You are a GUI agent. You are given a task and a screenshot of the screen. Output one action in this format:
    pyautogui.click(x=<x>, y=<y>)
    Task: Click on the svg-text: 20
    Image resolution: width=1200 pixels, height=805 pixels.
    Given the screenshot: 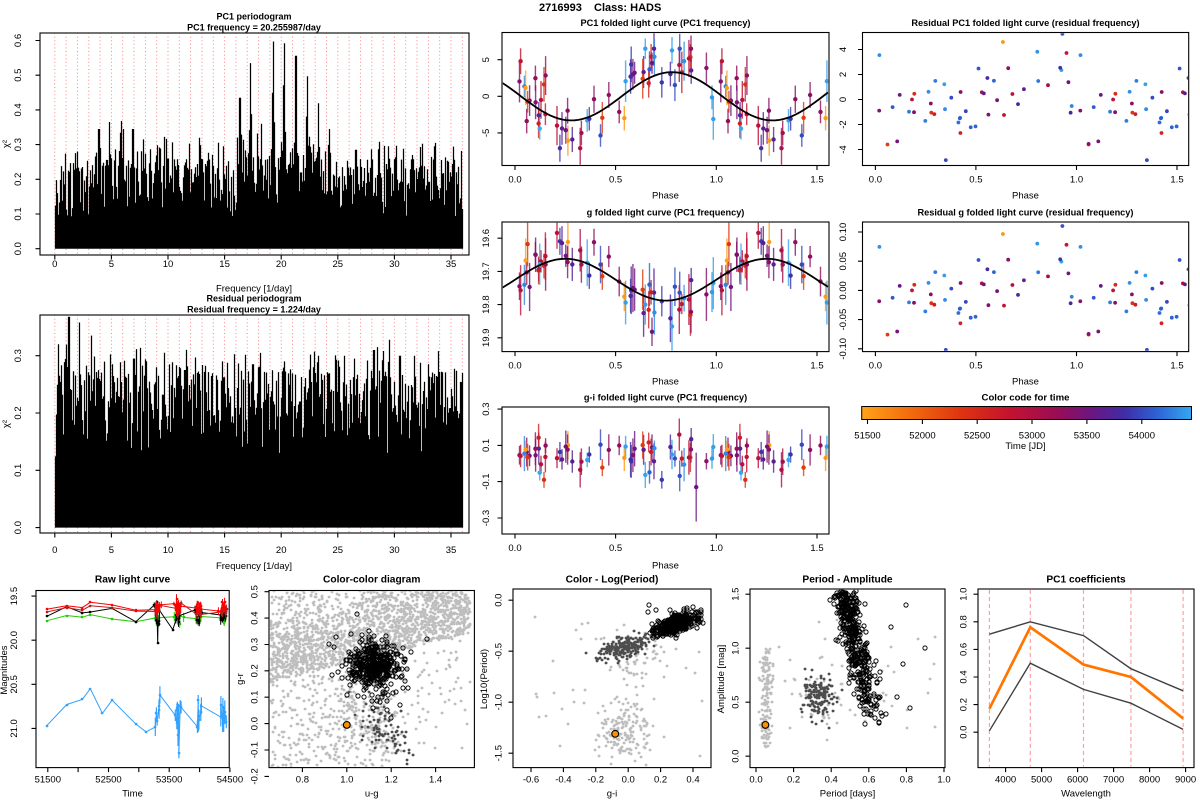 What is the action you would take?
    pyautogui.click(x=281, y=264)
    